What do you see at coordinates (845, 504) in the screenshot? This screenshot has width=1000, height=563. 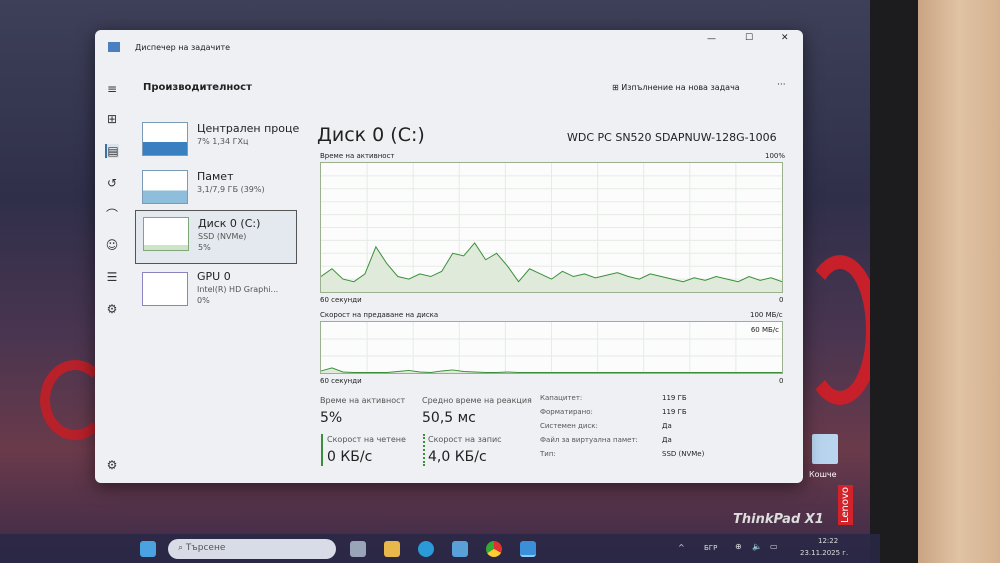 I see `lenovo-logo: Lenovo` at bounding box center [845, 504].